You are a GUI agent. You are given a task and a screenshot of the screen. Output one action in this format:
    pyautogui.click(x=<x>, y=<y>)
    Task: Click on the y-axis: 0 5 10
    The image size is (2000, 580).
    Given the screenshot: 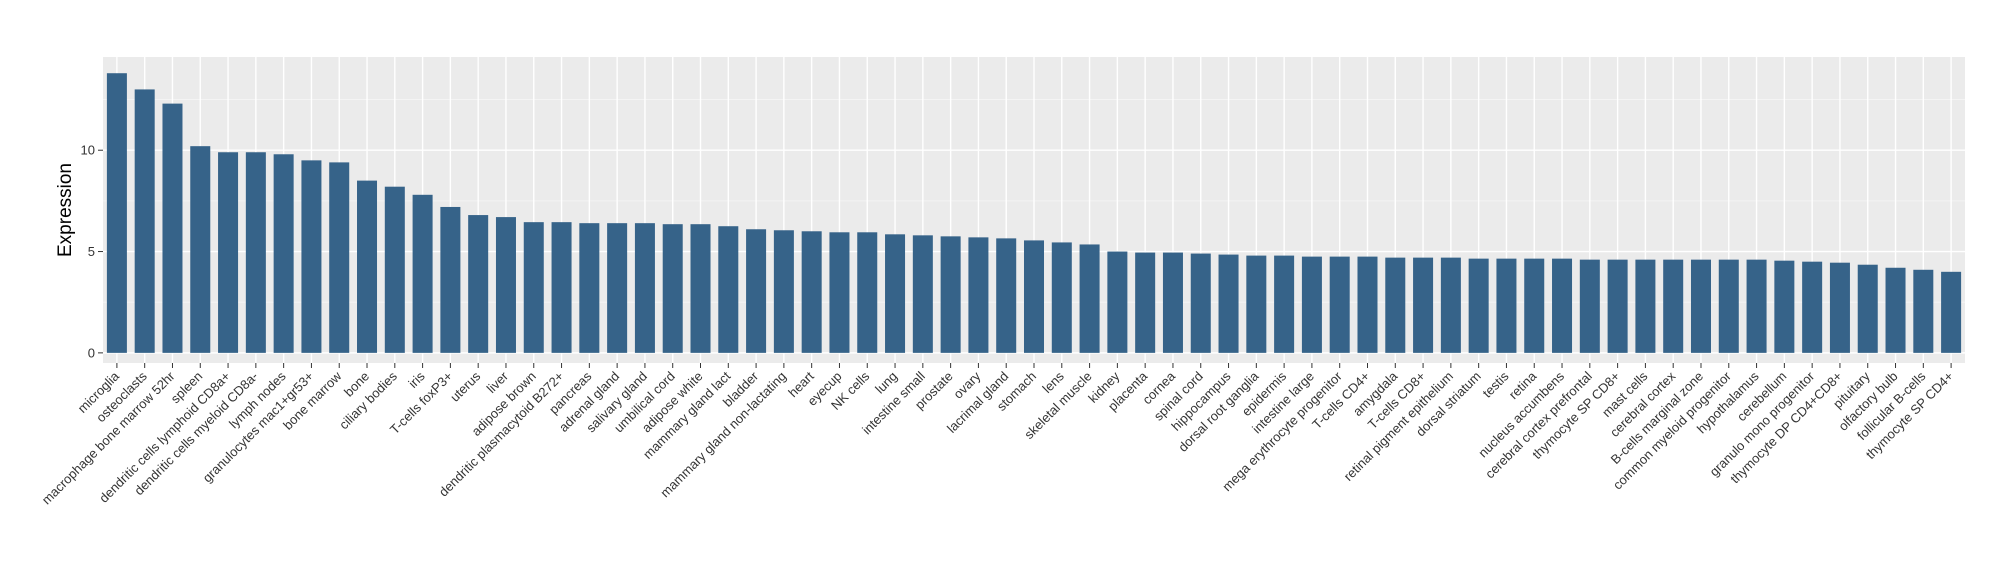 What is the action you would take?
    pyautogui.click(x=92, y=251)
    